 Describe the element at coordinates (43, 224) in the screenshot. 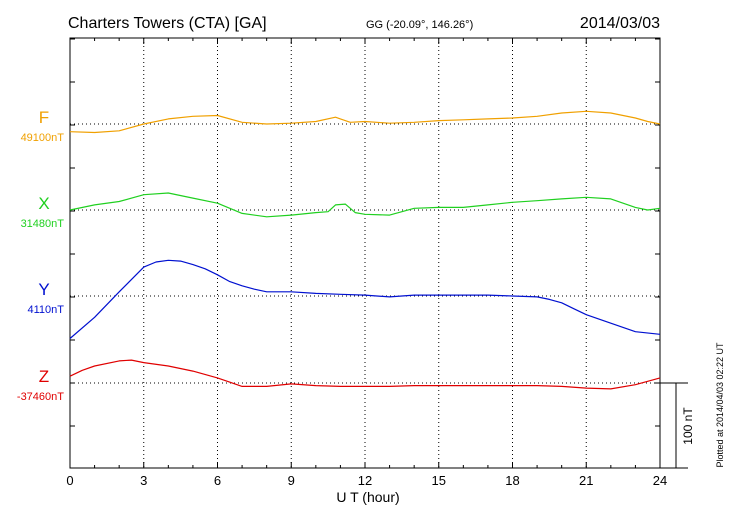

I see `series-baseline-x: 31480nT` at that location.